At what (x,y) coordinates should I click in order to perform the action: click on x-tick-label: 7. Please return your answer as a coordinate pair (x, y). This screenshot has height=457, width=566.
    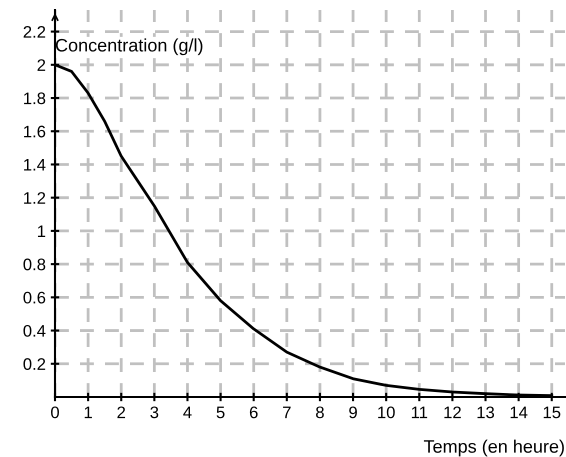
    Looking at the image, I should click on (287, 412).